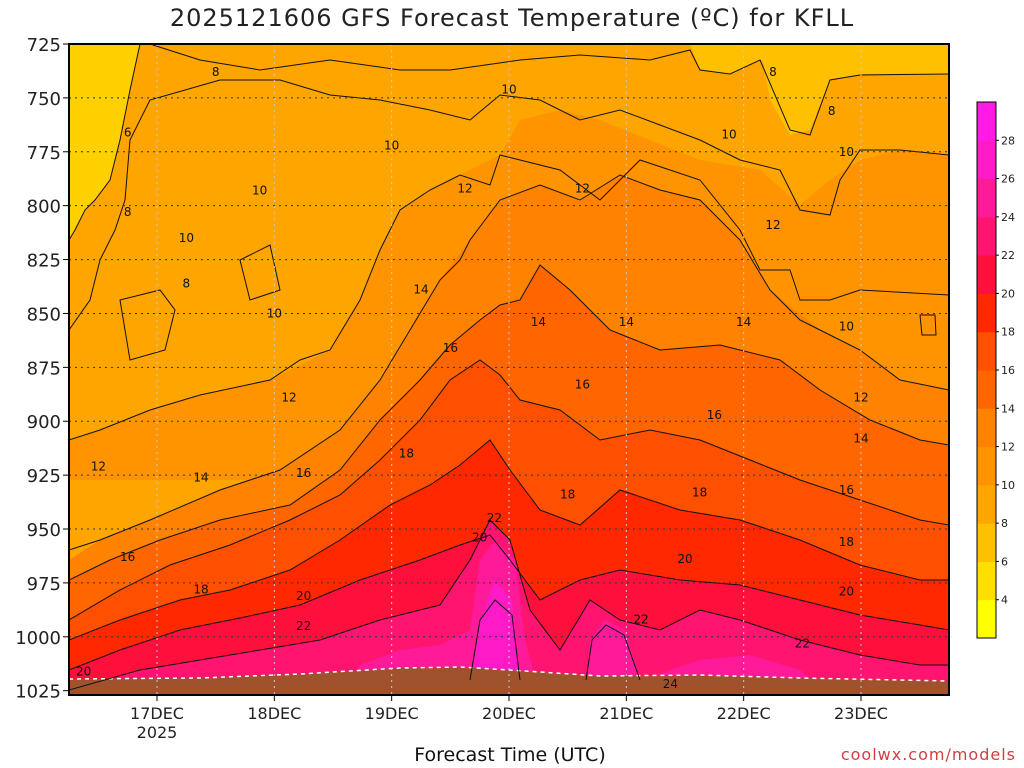 Image resolution: width=1024 pixels, height=768 pixels. I want to click on colorbar-tick-label: 18, so click(1008, 332).